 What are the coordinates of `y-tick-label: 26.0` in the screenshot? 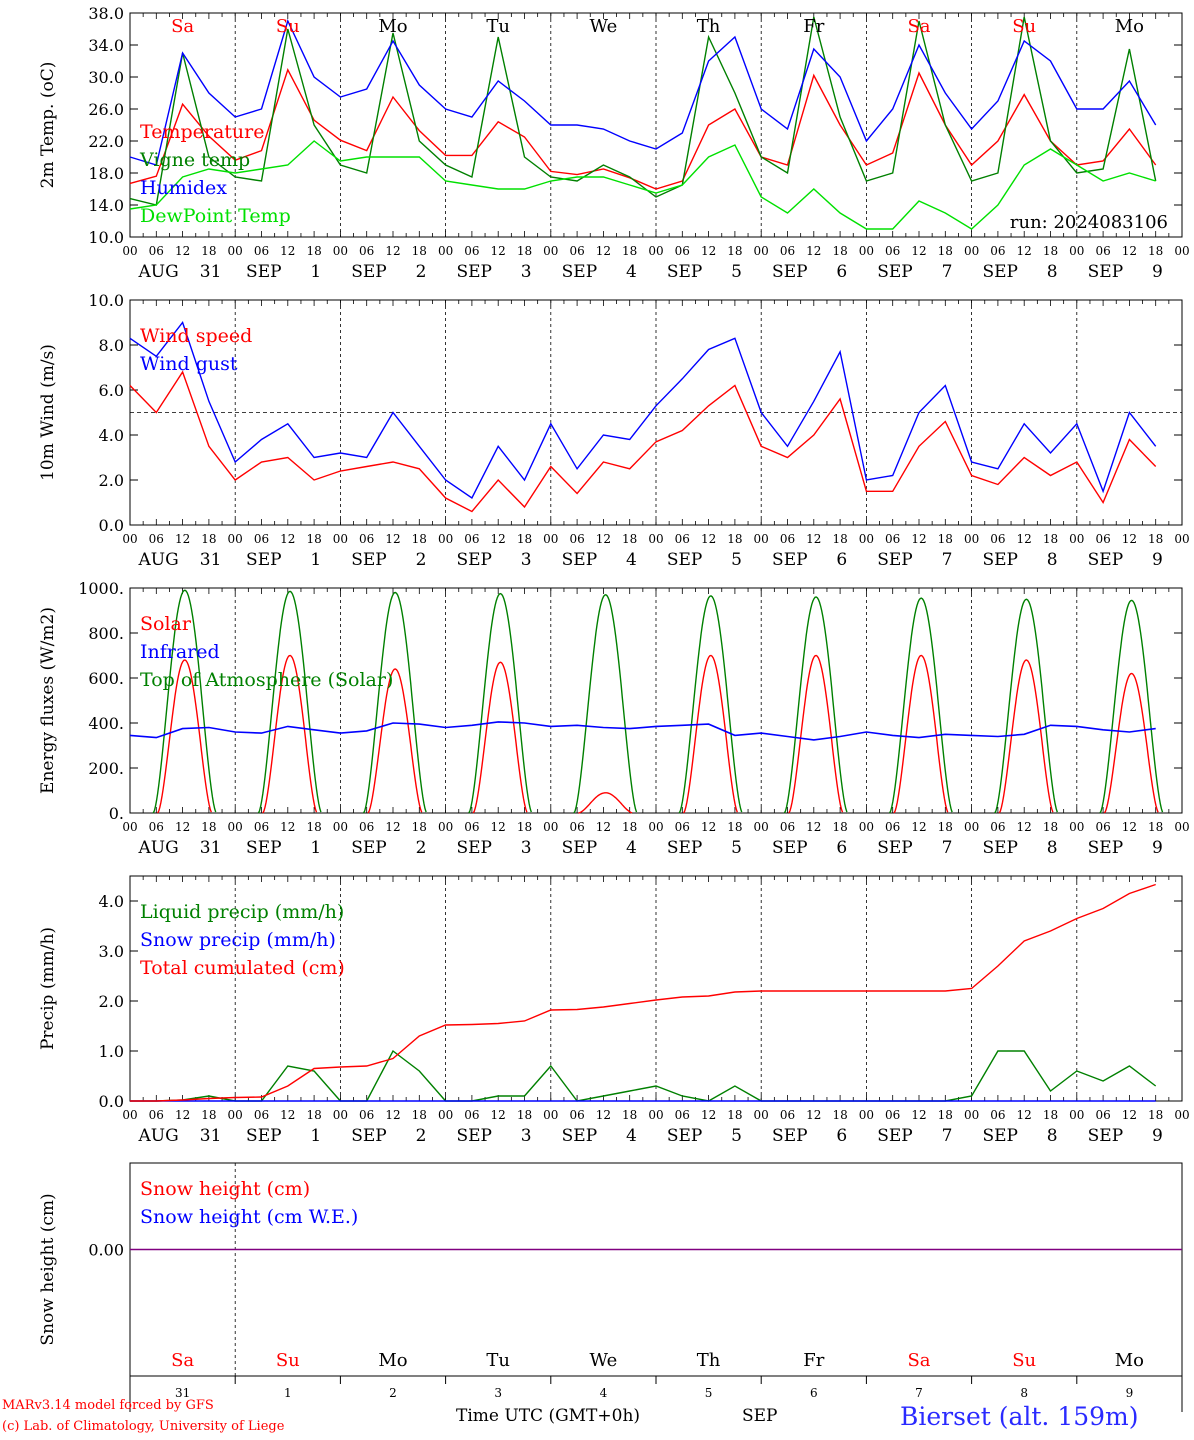 It's located at (106, 109).